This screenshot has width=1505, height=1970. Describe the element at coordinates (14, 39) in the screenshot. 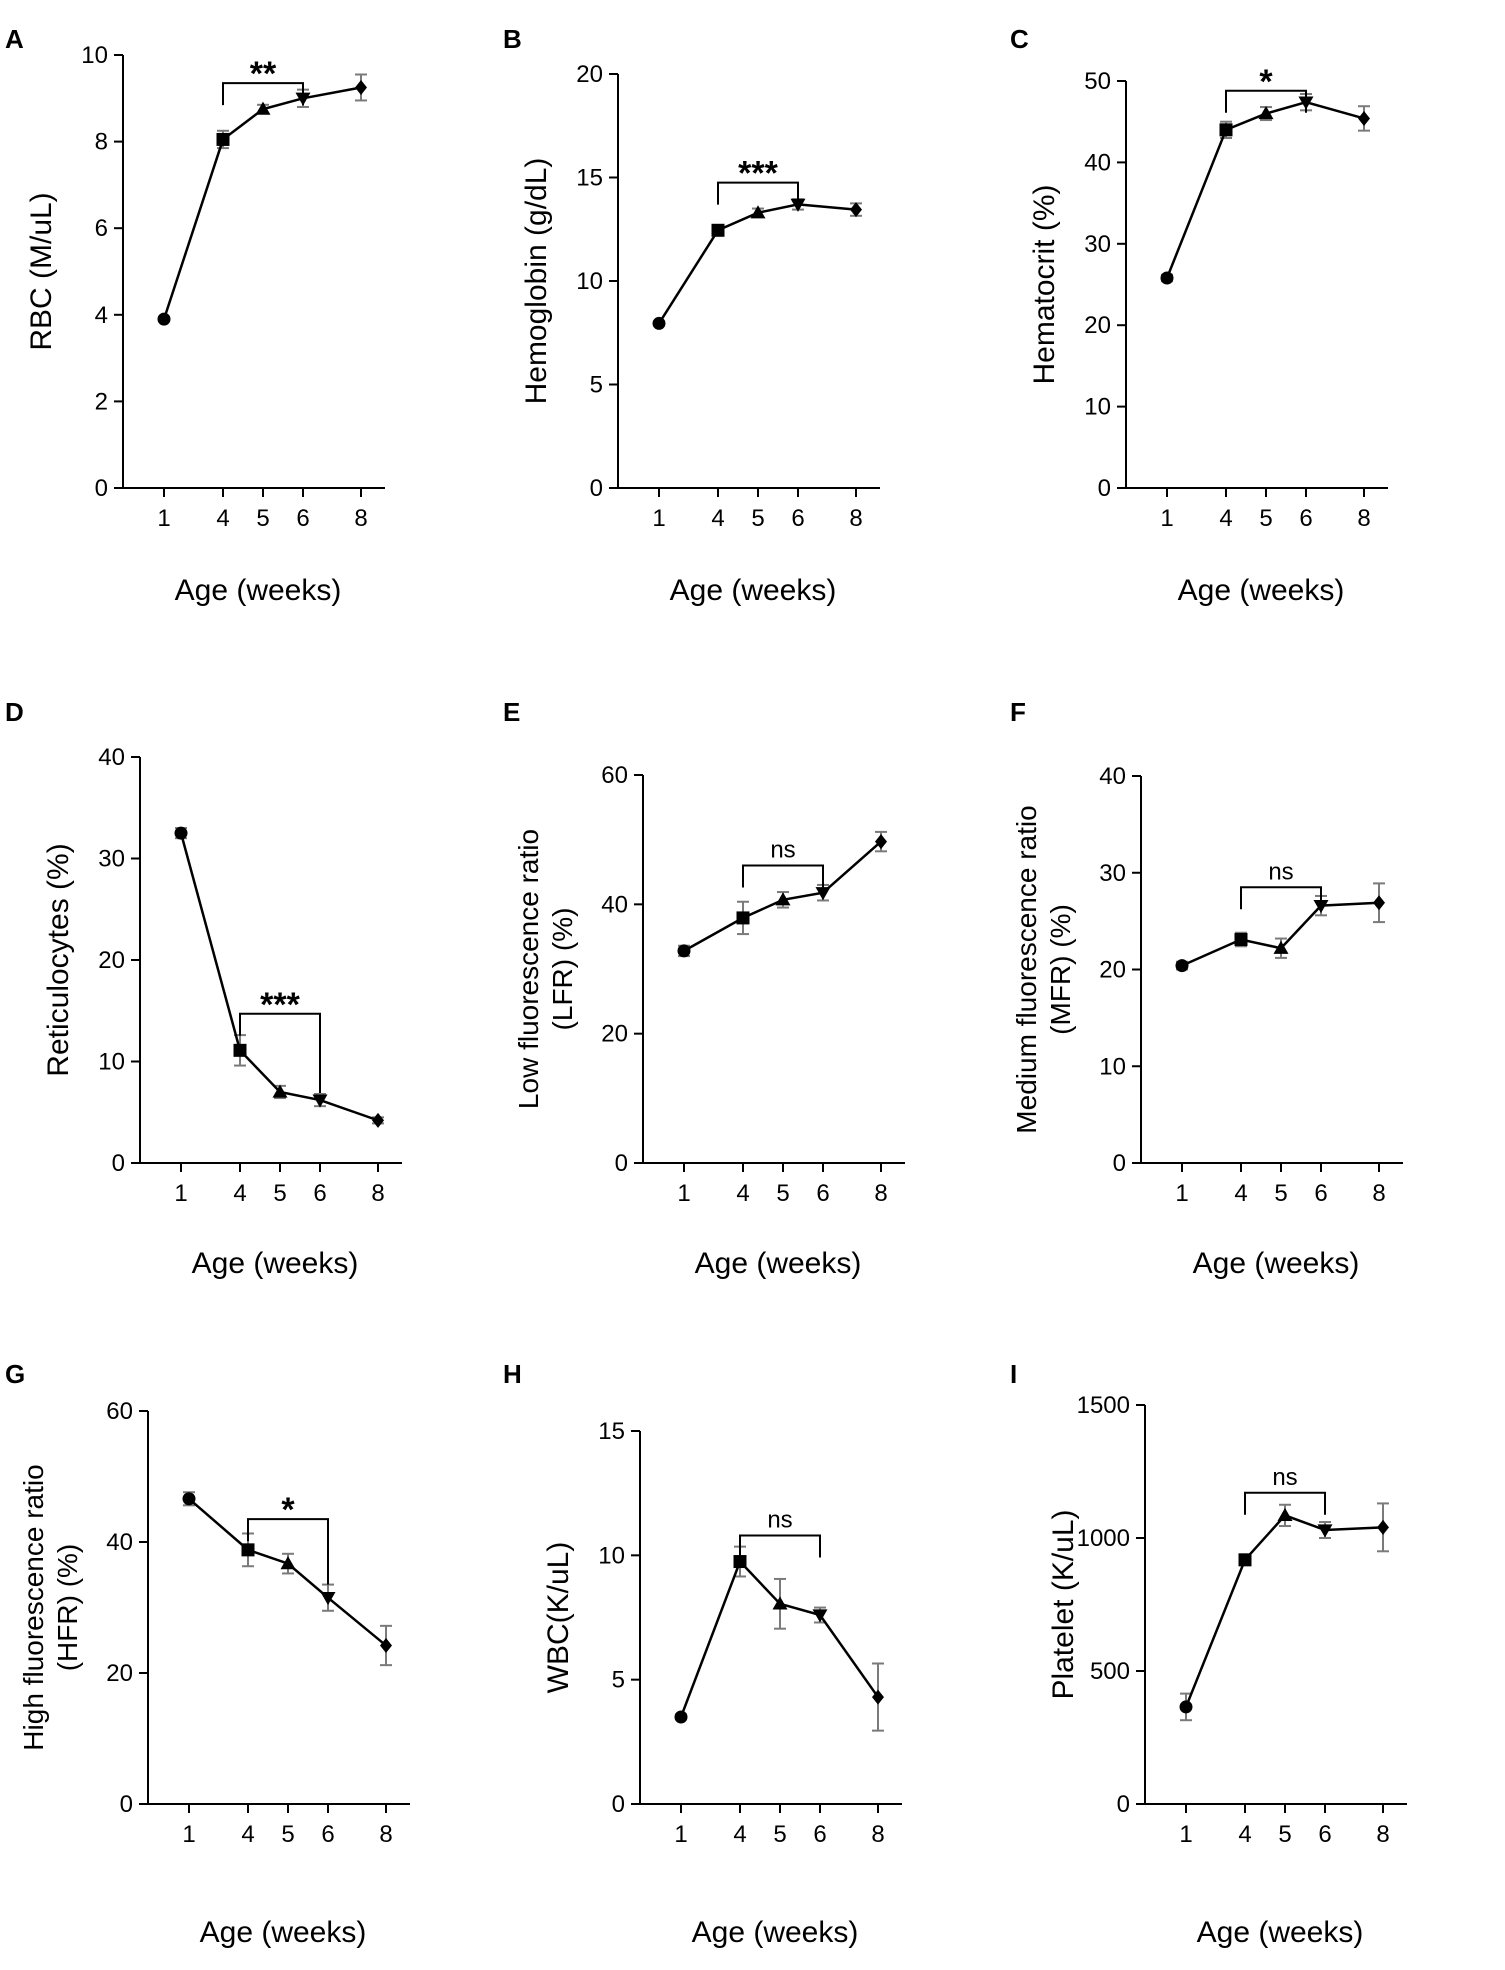

I see `panel-label: A` at that location.